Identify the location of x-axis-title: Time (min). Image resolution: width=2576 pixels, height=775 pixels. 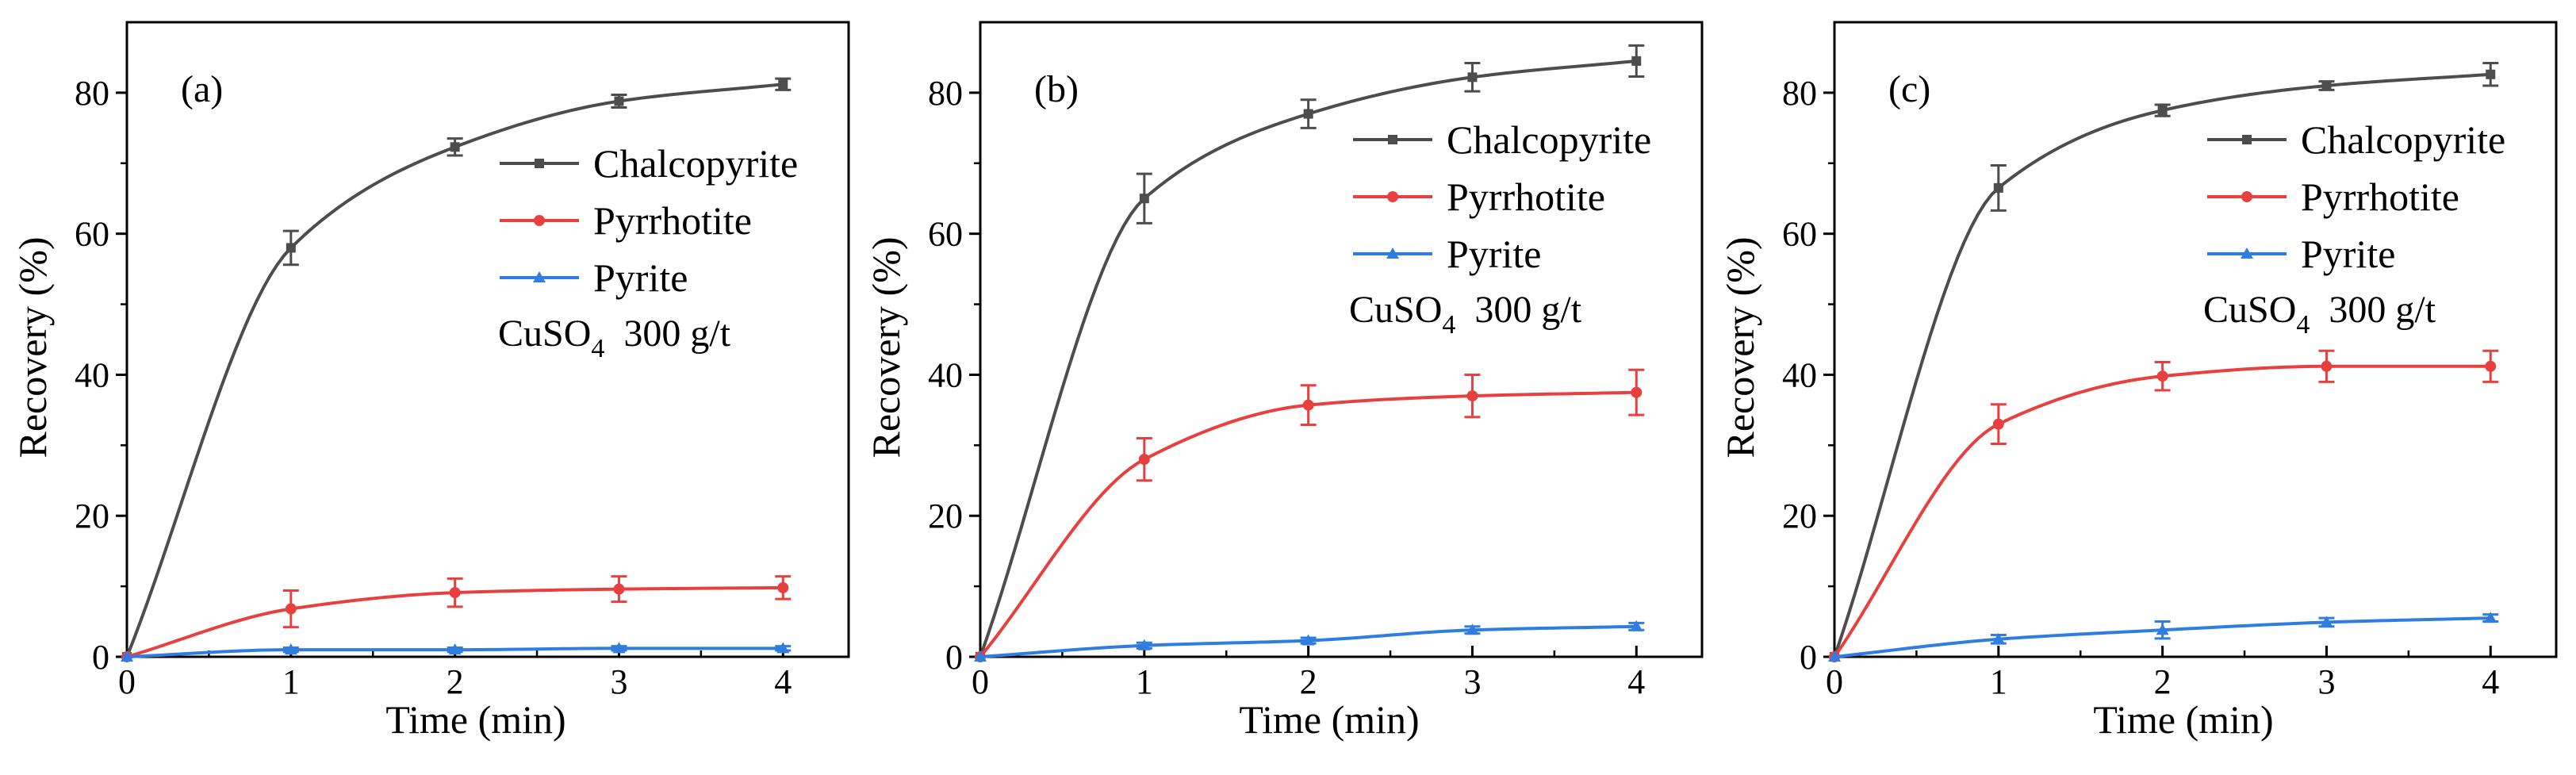
(475, 719).